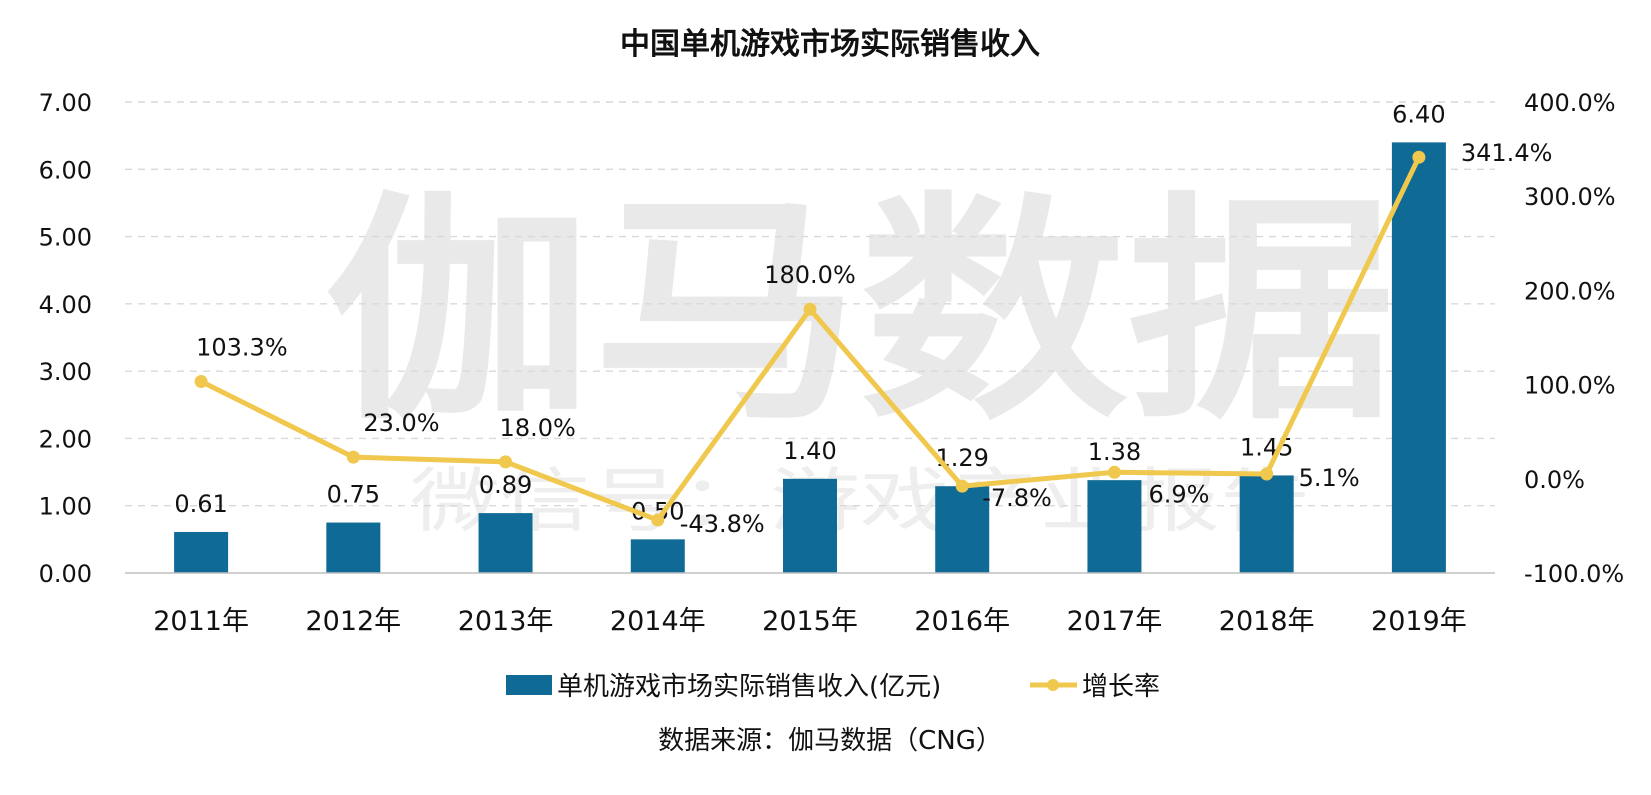  What do you see at coordinates (1053, 685) in the screenshot?
I see `legend-line-marker` at bounding box center [1053, 685].